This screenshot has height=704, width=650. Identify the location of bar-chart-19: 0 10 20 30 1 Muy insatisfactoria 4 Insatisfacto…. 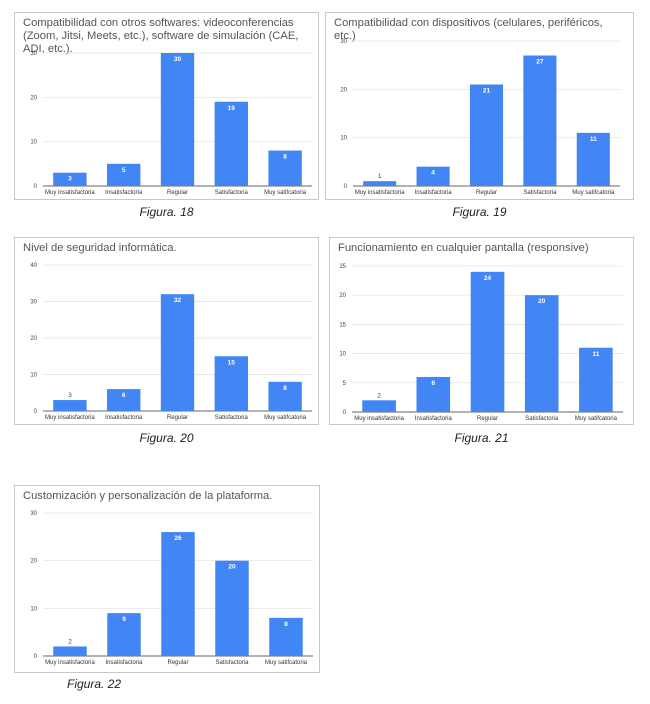
(480, 117).